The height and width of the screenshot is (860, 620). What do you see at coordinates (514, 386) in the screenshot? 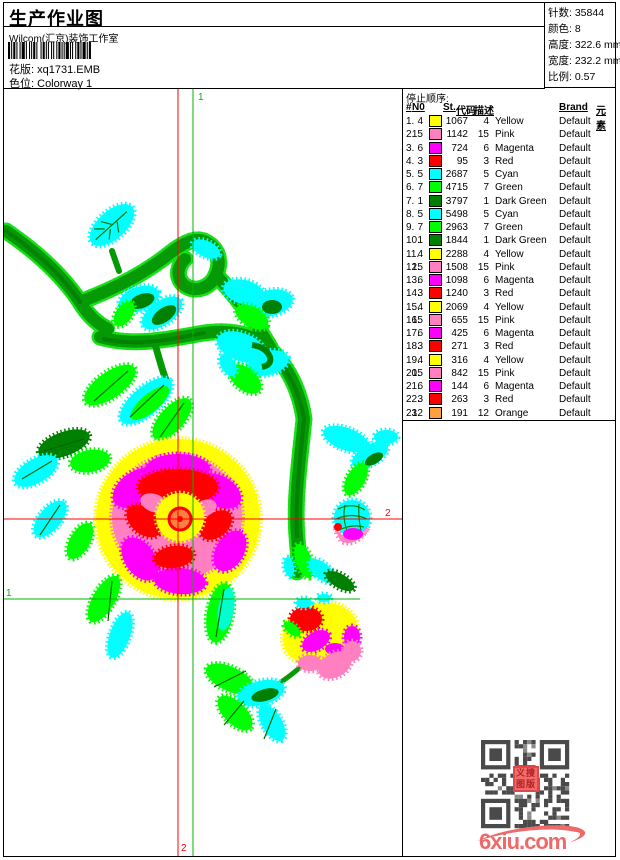
I see `cell-description: Magenta` at bounding box center [514, 386].